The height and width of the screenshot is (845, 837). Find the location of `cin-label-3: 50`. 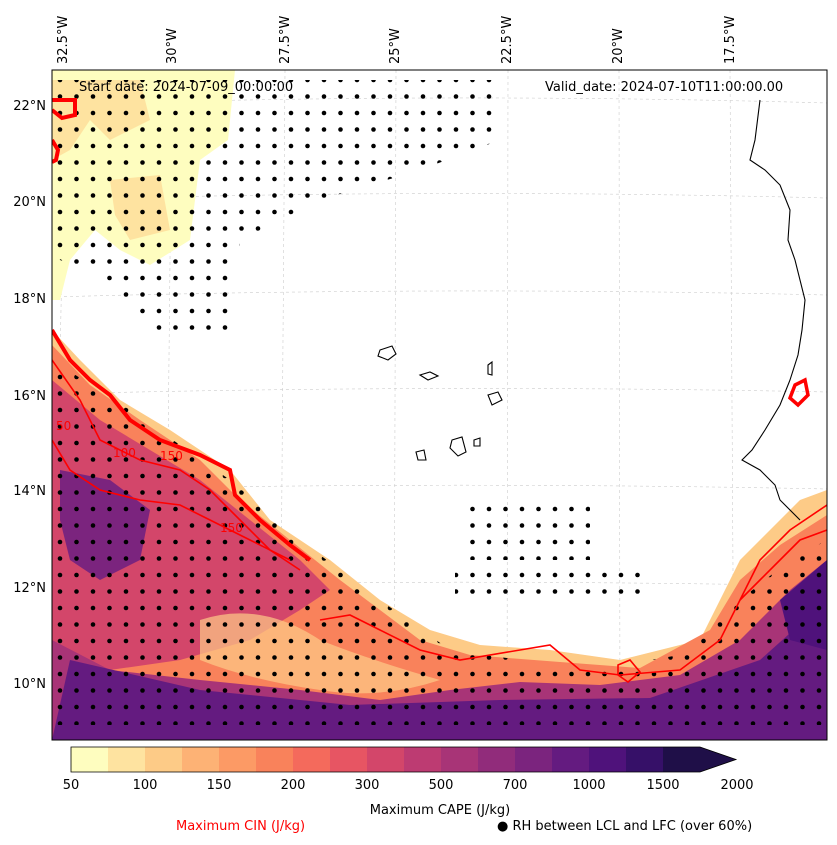

cin-label-3: 50 is located at coordinates (63, 426).